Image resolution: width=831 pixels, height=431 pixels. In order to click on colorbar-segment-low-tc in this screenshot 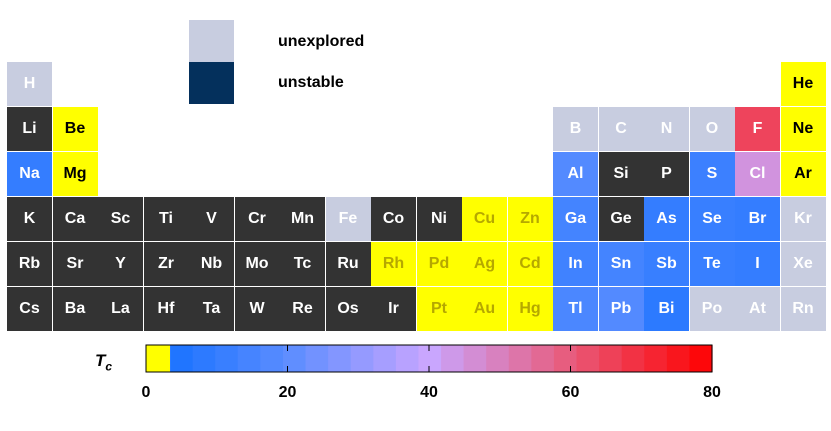, I will do `click(158, 358)`.